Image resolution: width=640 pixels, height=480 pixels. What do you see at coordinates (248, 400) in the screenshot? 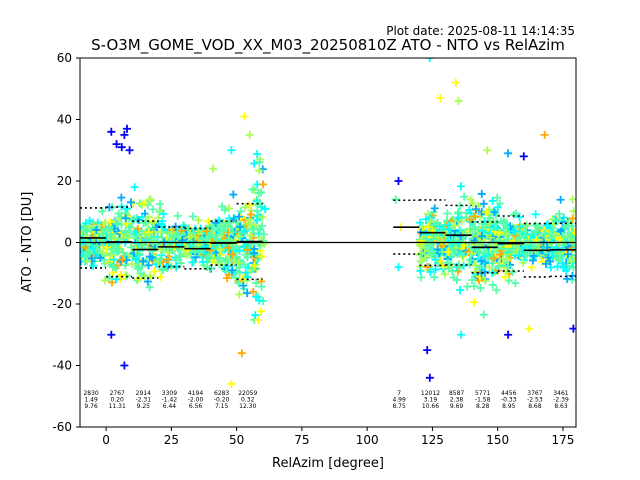
I see `bin-label-text: 0.32` at bounding box center [248, 400].